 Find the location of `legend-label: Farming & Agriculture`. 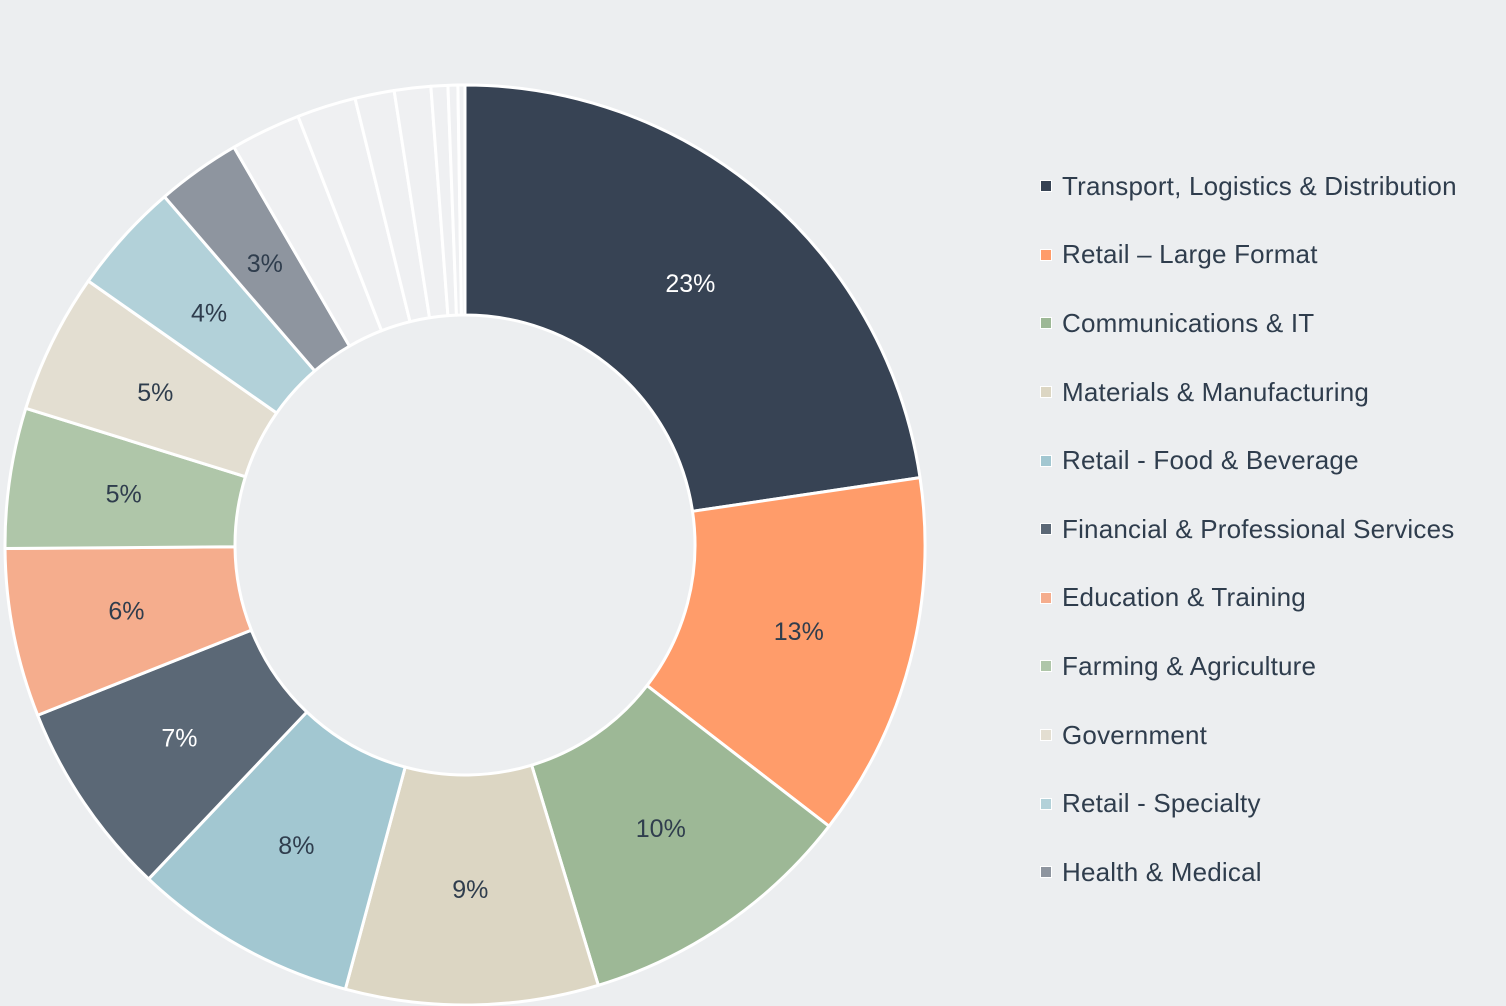

legend-label: Farming & Agriculture is located at coordinates (1189, 665).